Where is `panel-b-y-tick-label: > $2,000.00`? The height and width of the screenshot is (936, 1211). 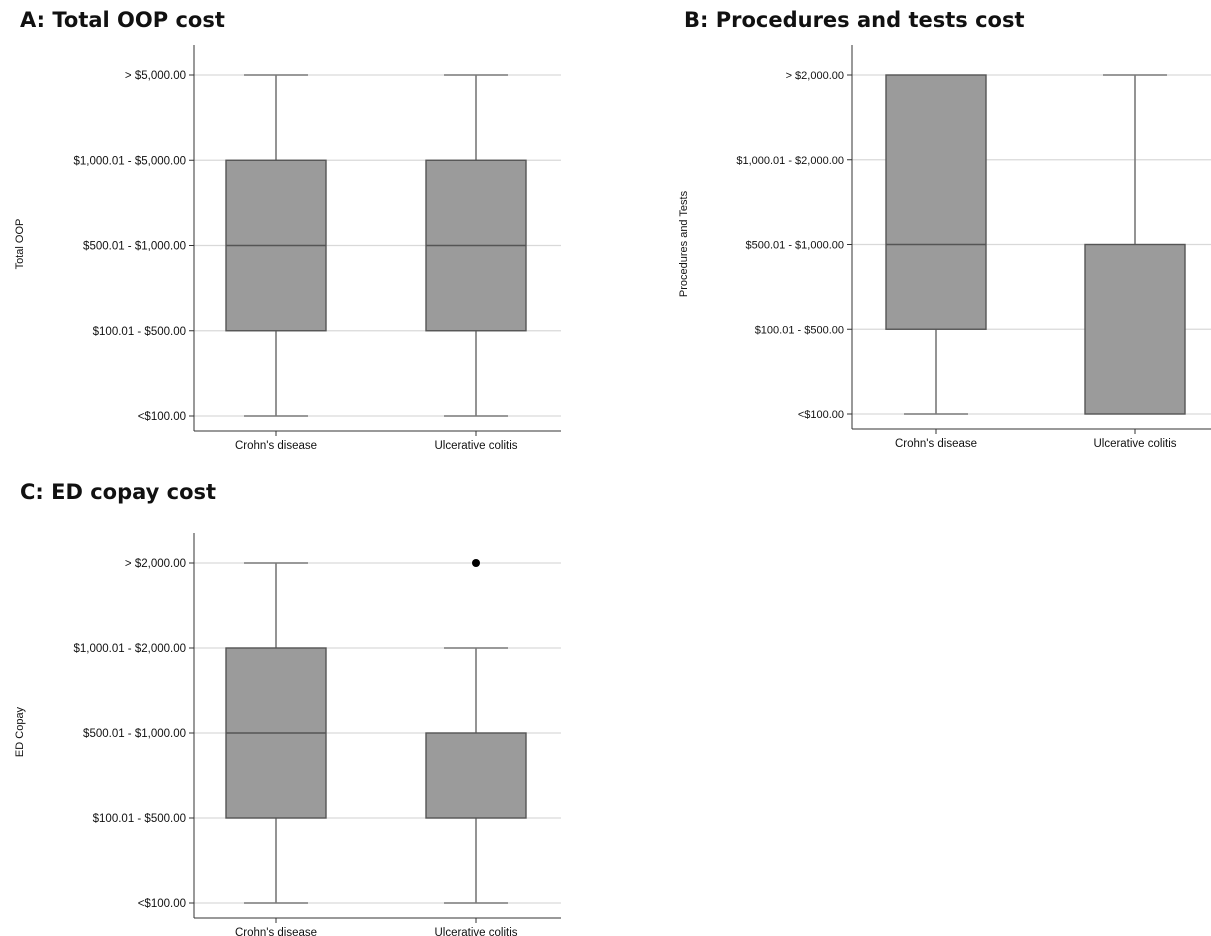
panel-b-y-tick-label: > $2,000.00 is located at coordinates (815, 76).